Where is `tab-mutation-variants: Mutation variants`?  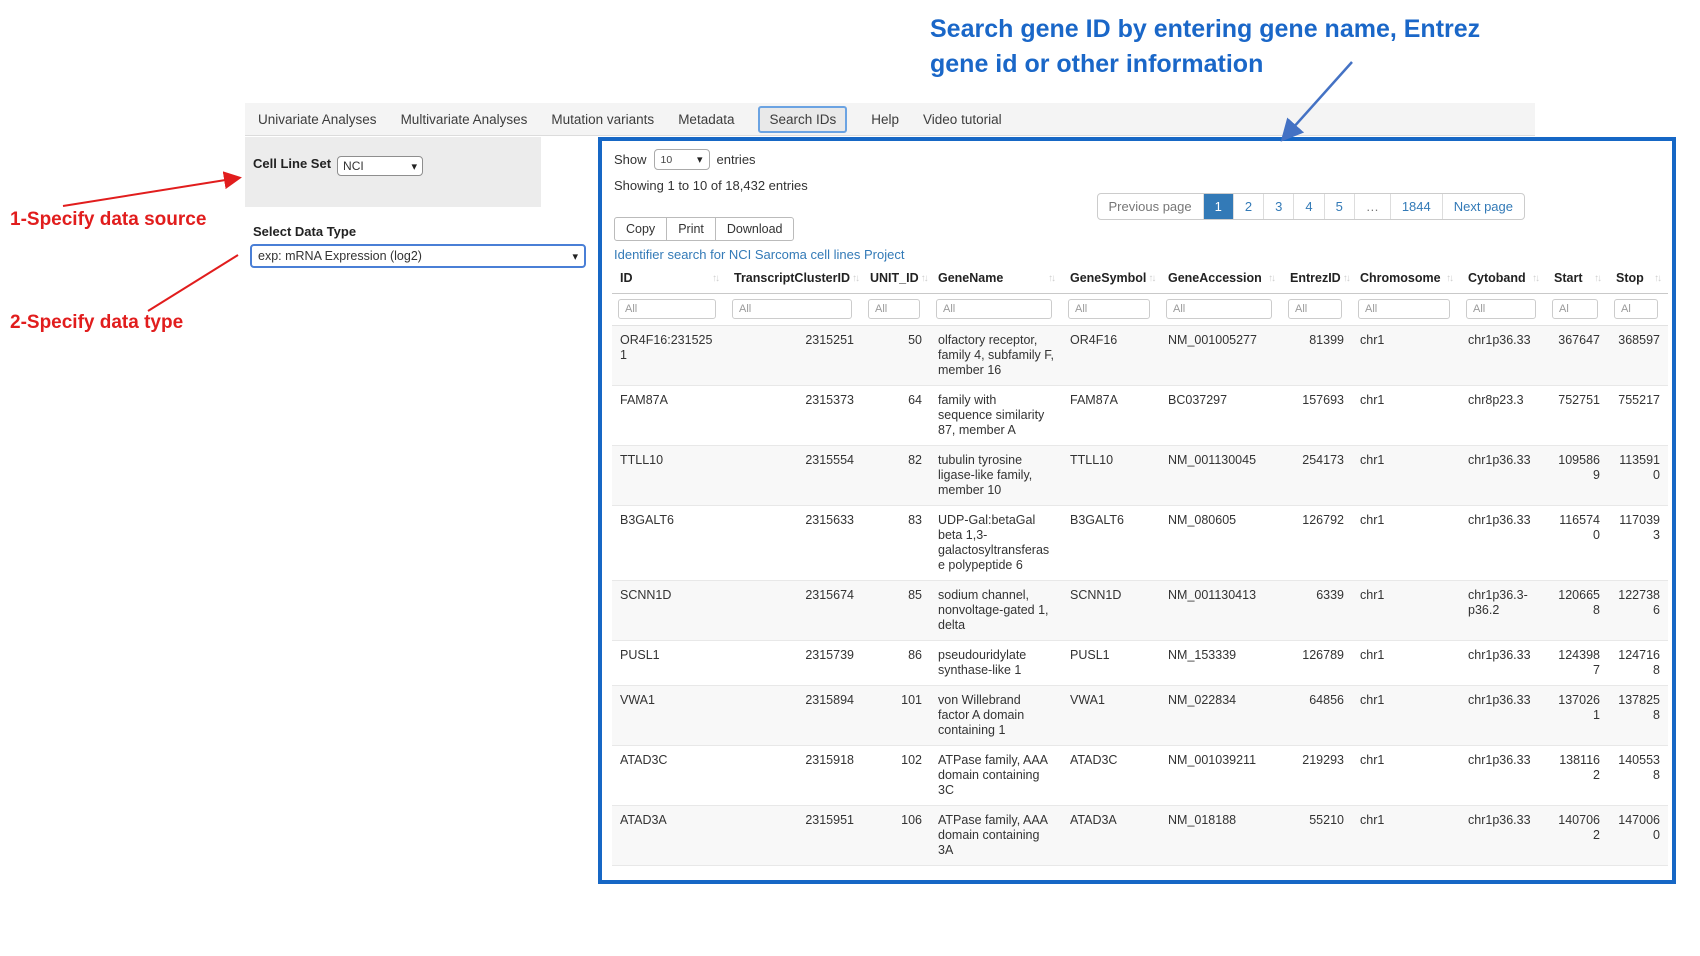
tab-mutation-variants: Mutation variants is located at coordinates (603, 119).